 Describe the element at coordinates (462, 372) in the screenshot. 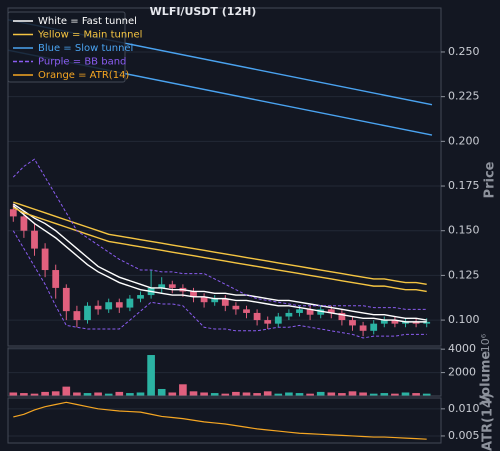

I see `y-tick-label: 2000` at that location.